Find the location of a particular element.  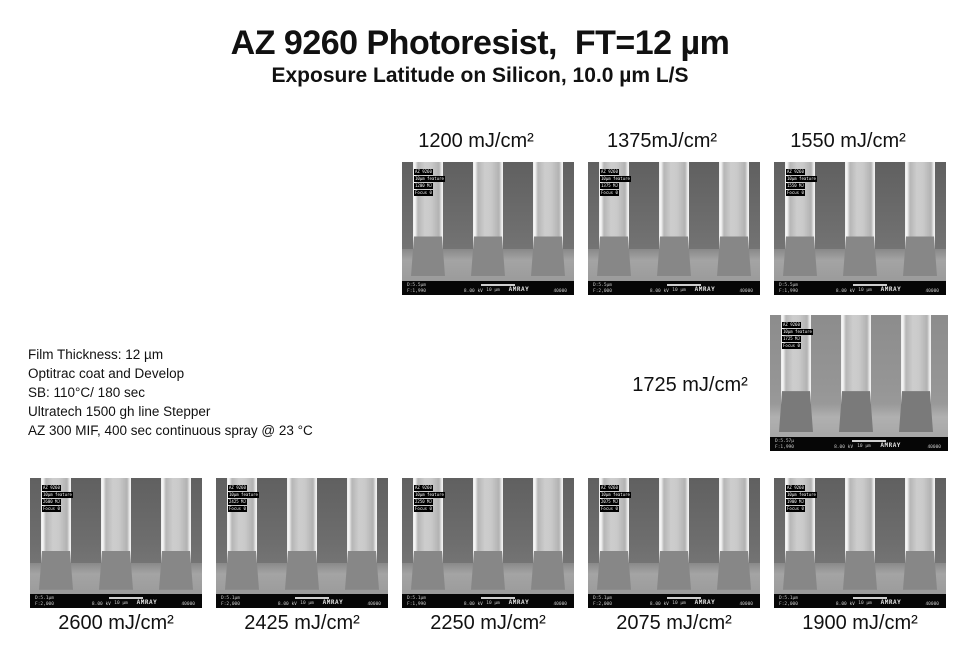

dose-label: 1550 mJ/cm² is located at coordinates (848, 141).